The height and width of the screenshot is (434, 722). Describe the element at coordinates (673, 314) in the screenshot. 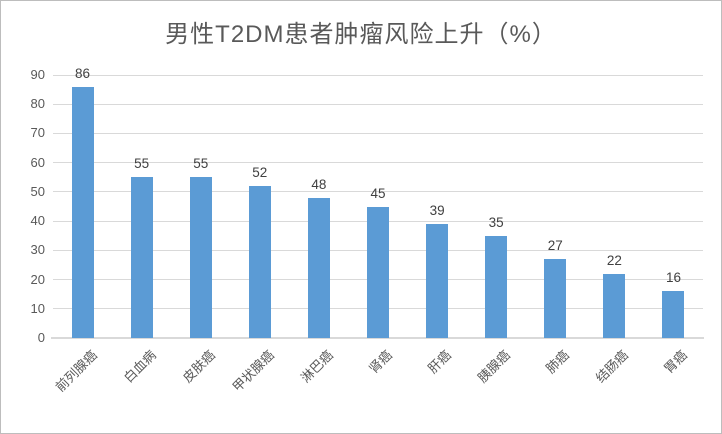

I see `bar-胃癌` at that location.